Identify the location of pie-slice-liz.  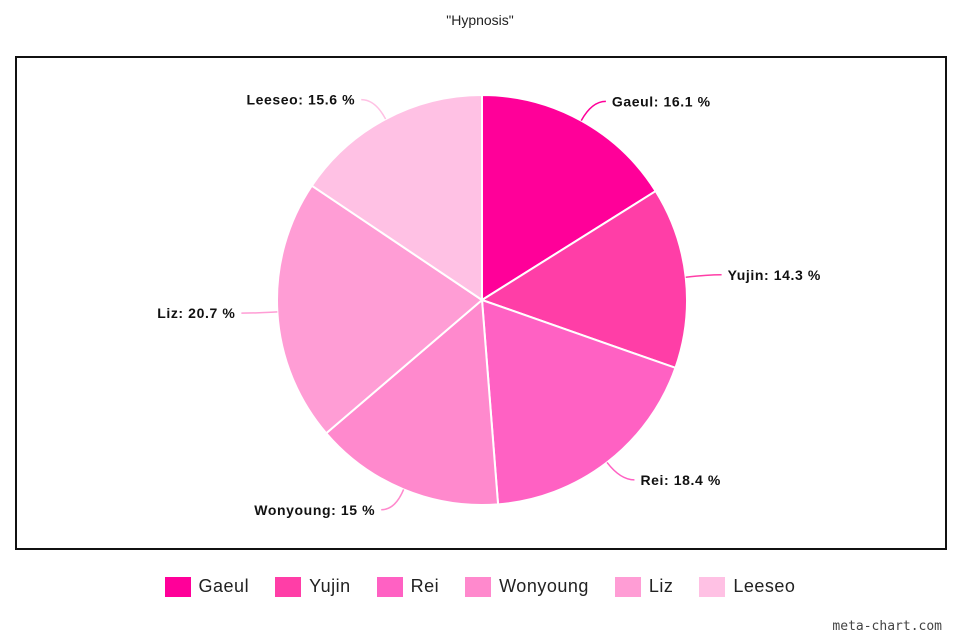
(380, 309).